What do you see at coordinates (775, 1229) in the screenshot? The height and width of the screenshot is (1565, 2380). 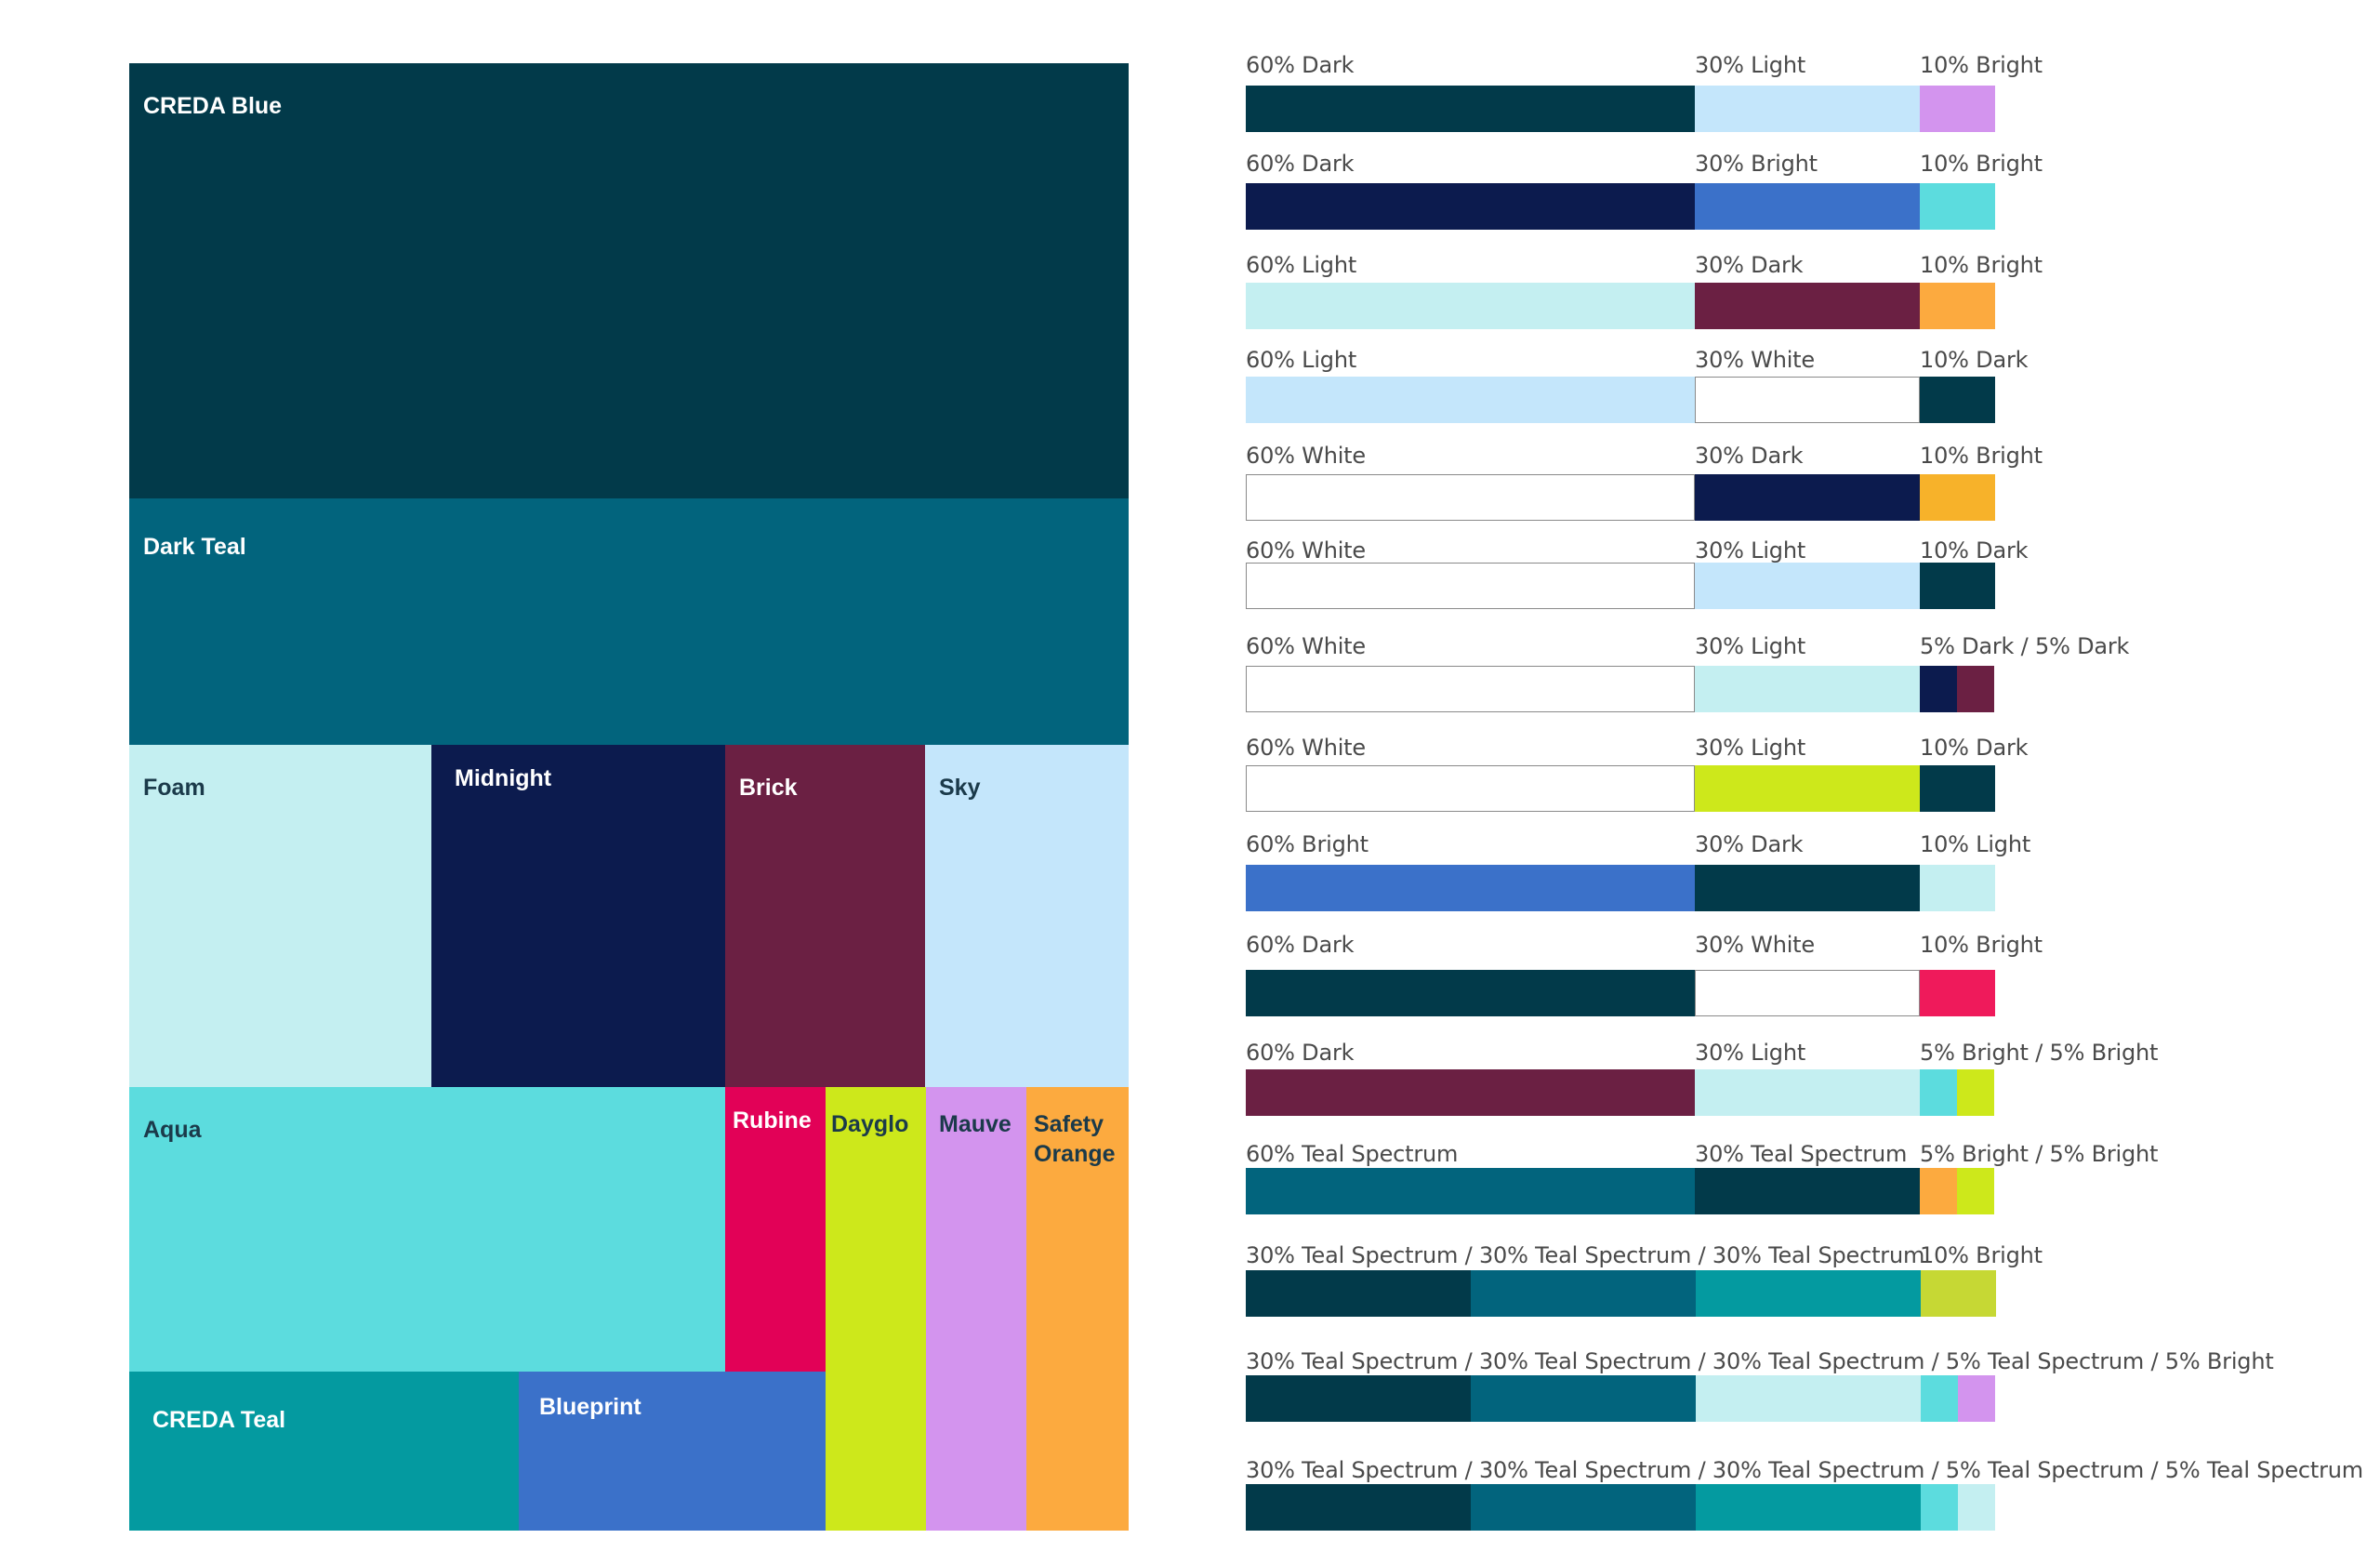 I see `swatch-rubine: Rubine` at bounding box center [775, 1229].